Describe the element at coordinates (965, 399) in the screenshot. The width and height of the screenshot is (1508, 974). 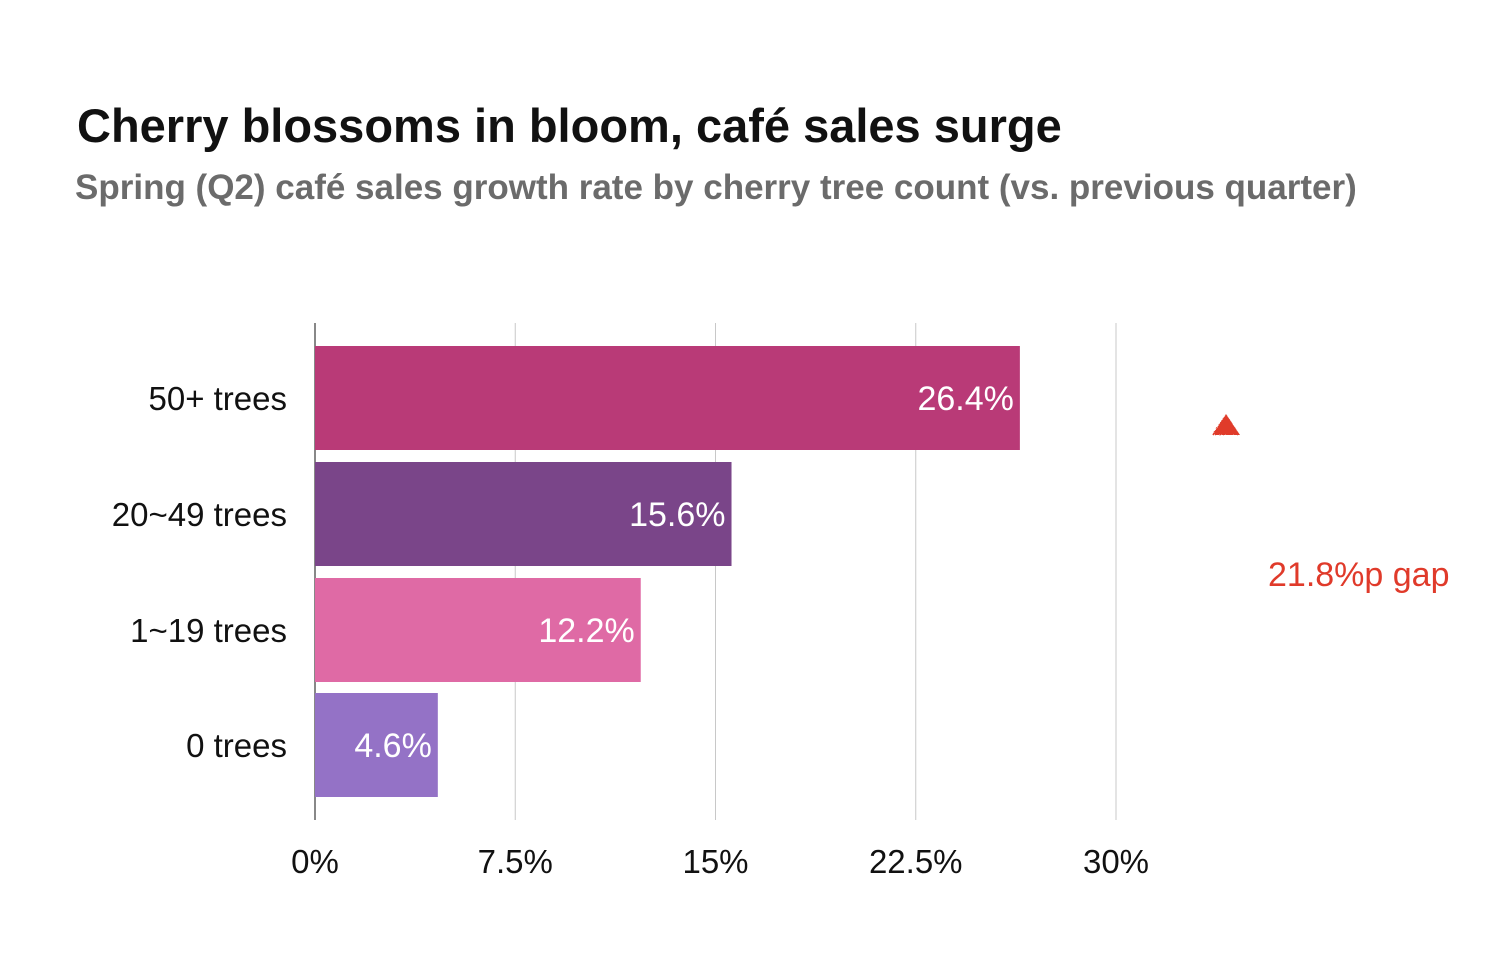
I see `data-label: 26.4%` at that location.